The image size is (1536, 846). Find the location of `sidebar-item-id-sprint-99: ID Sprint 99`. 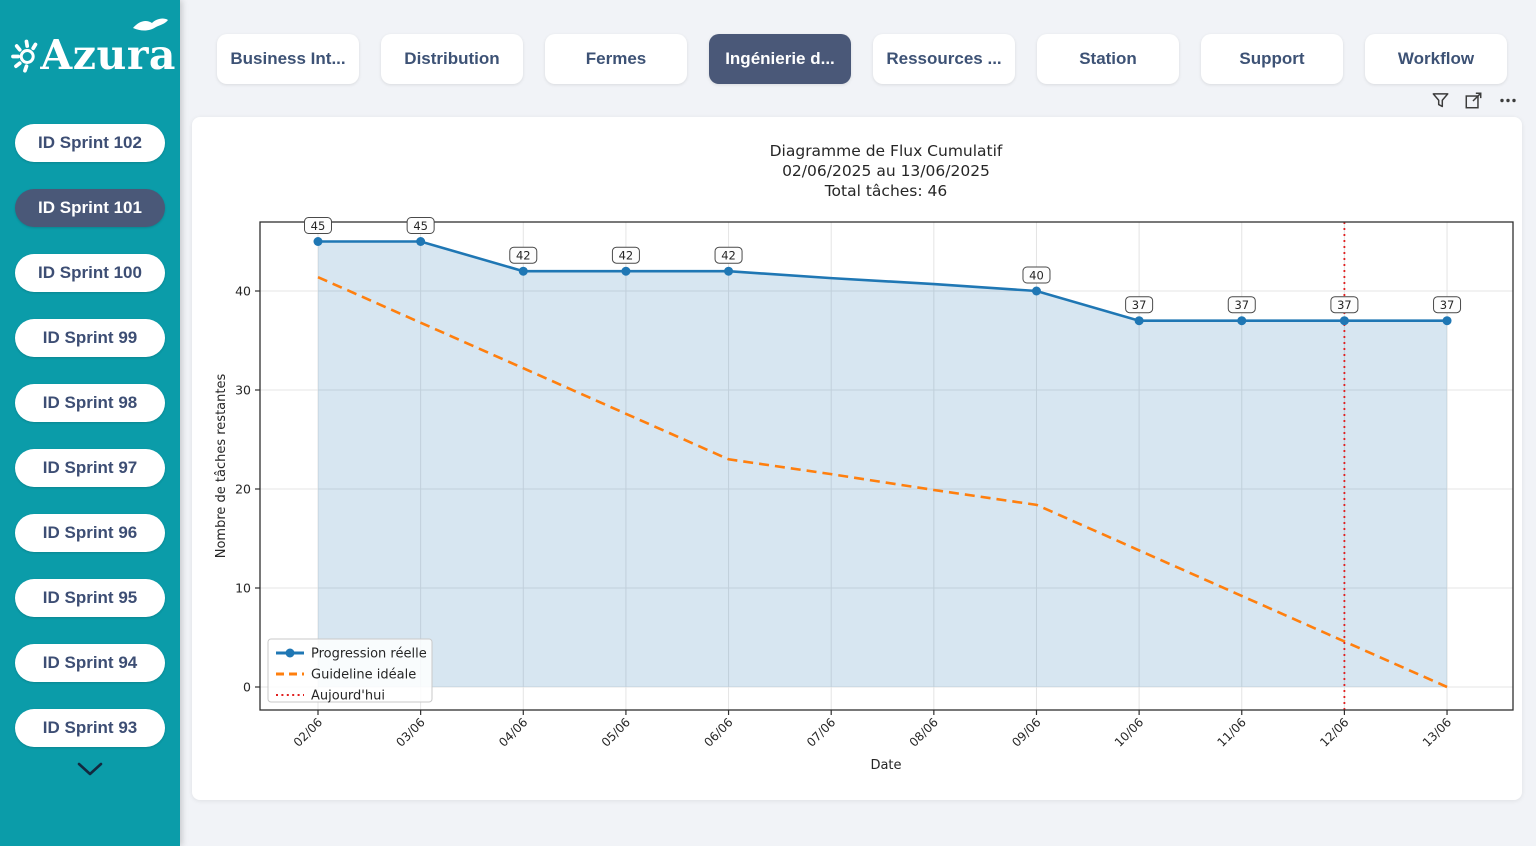

sidebar-item-id-sprint-99: ID Sprint 99 is located at coordinates (90, 338).